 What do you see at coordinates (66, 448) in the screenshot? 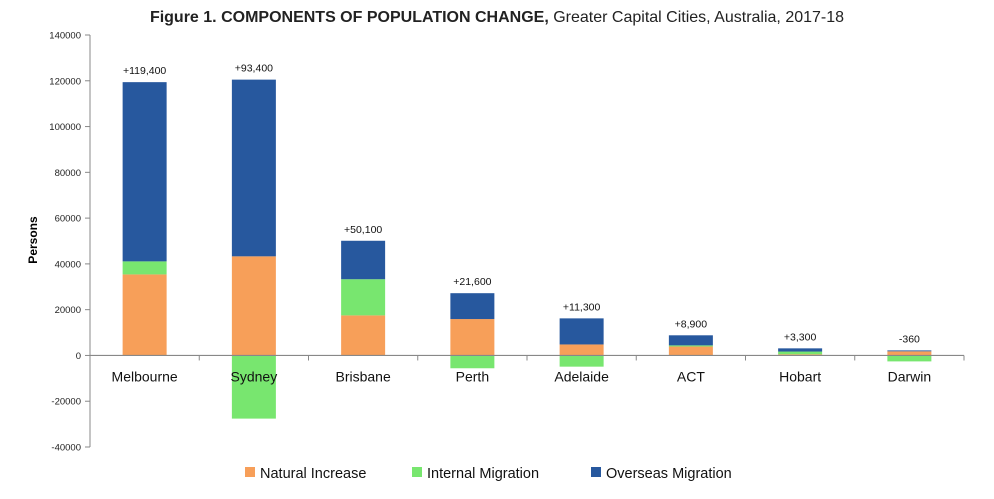
I see `y-tick-label: -40000` at bounding box center [66, 448].